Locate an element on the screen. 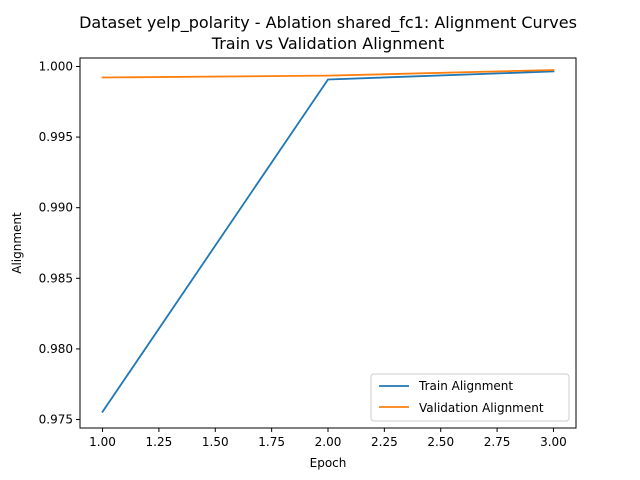 This screenshot has height=480, width=640. x-axis: 1.00 1.25 1.50 1.75 2.00 2.25 2.50 2.75 3.00 is located at coordinates (328, 438).